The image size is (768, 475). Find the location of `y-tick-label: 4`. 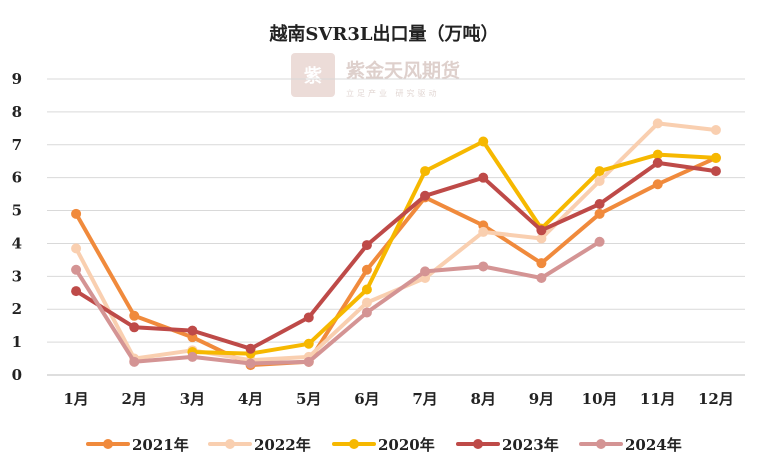

y-tick-label: 4 is located at coordinates (17, 243).